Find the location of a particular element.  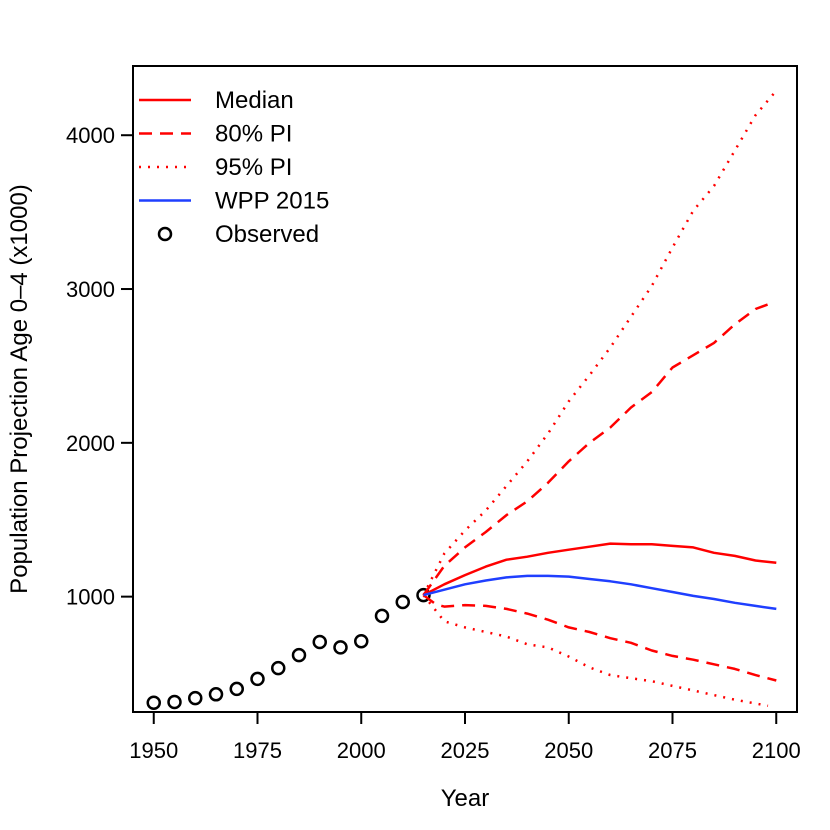

series-line-95-pi is located at coordinates (595, 651).